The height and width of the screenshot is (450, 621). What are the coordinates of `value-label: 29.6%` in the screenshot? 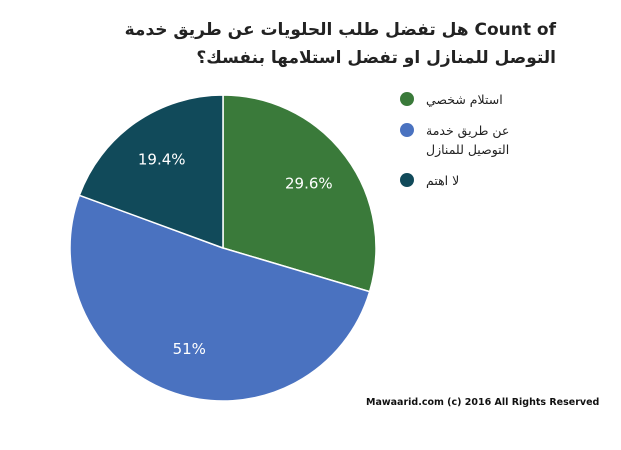 It's located at (309, 183).